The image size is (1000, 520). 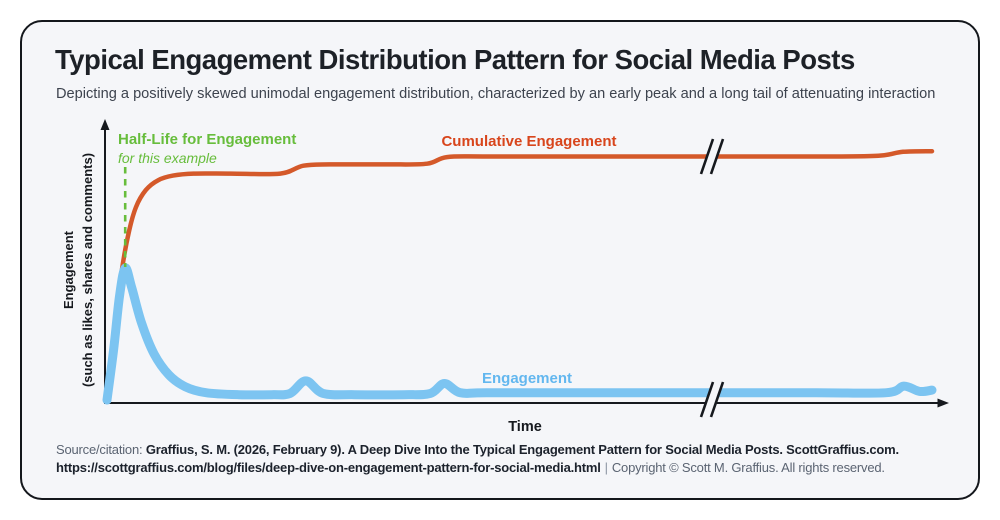 I want to click on y-axis-label: Engagement, so click(x=68, y=269).